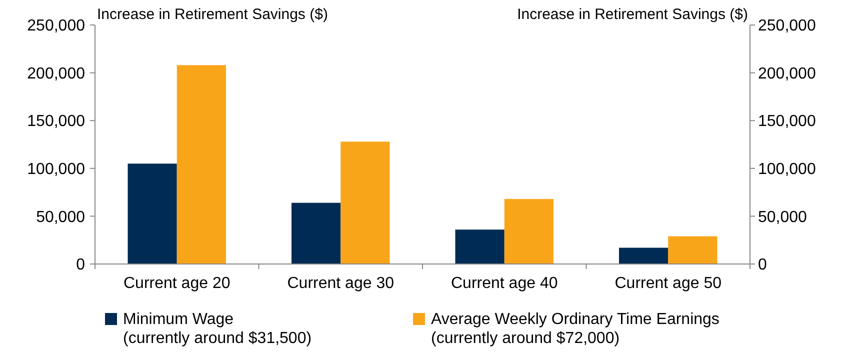  What do you see at coordinates (787, 121) in the screenshot?
I see `y2-tick-label: 150,000` at bounding box center [787, 121].